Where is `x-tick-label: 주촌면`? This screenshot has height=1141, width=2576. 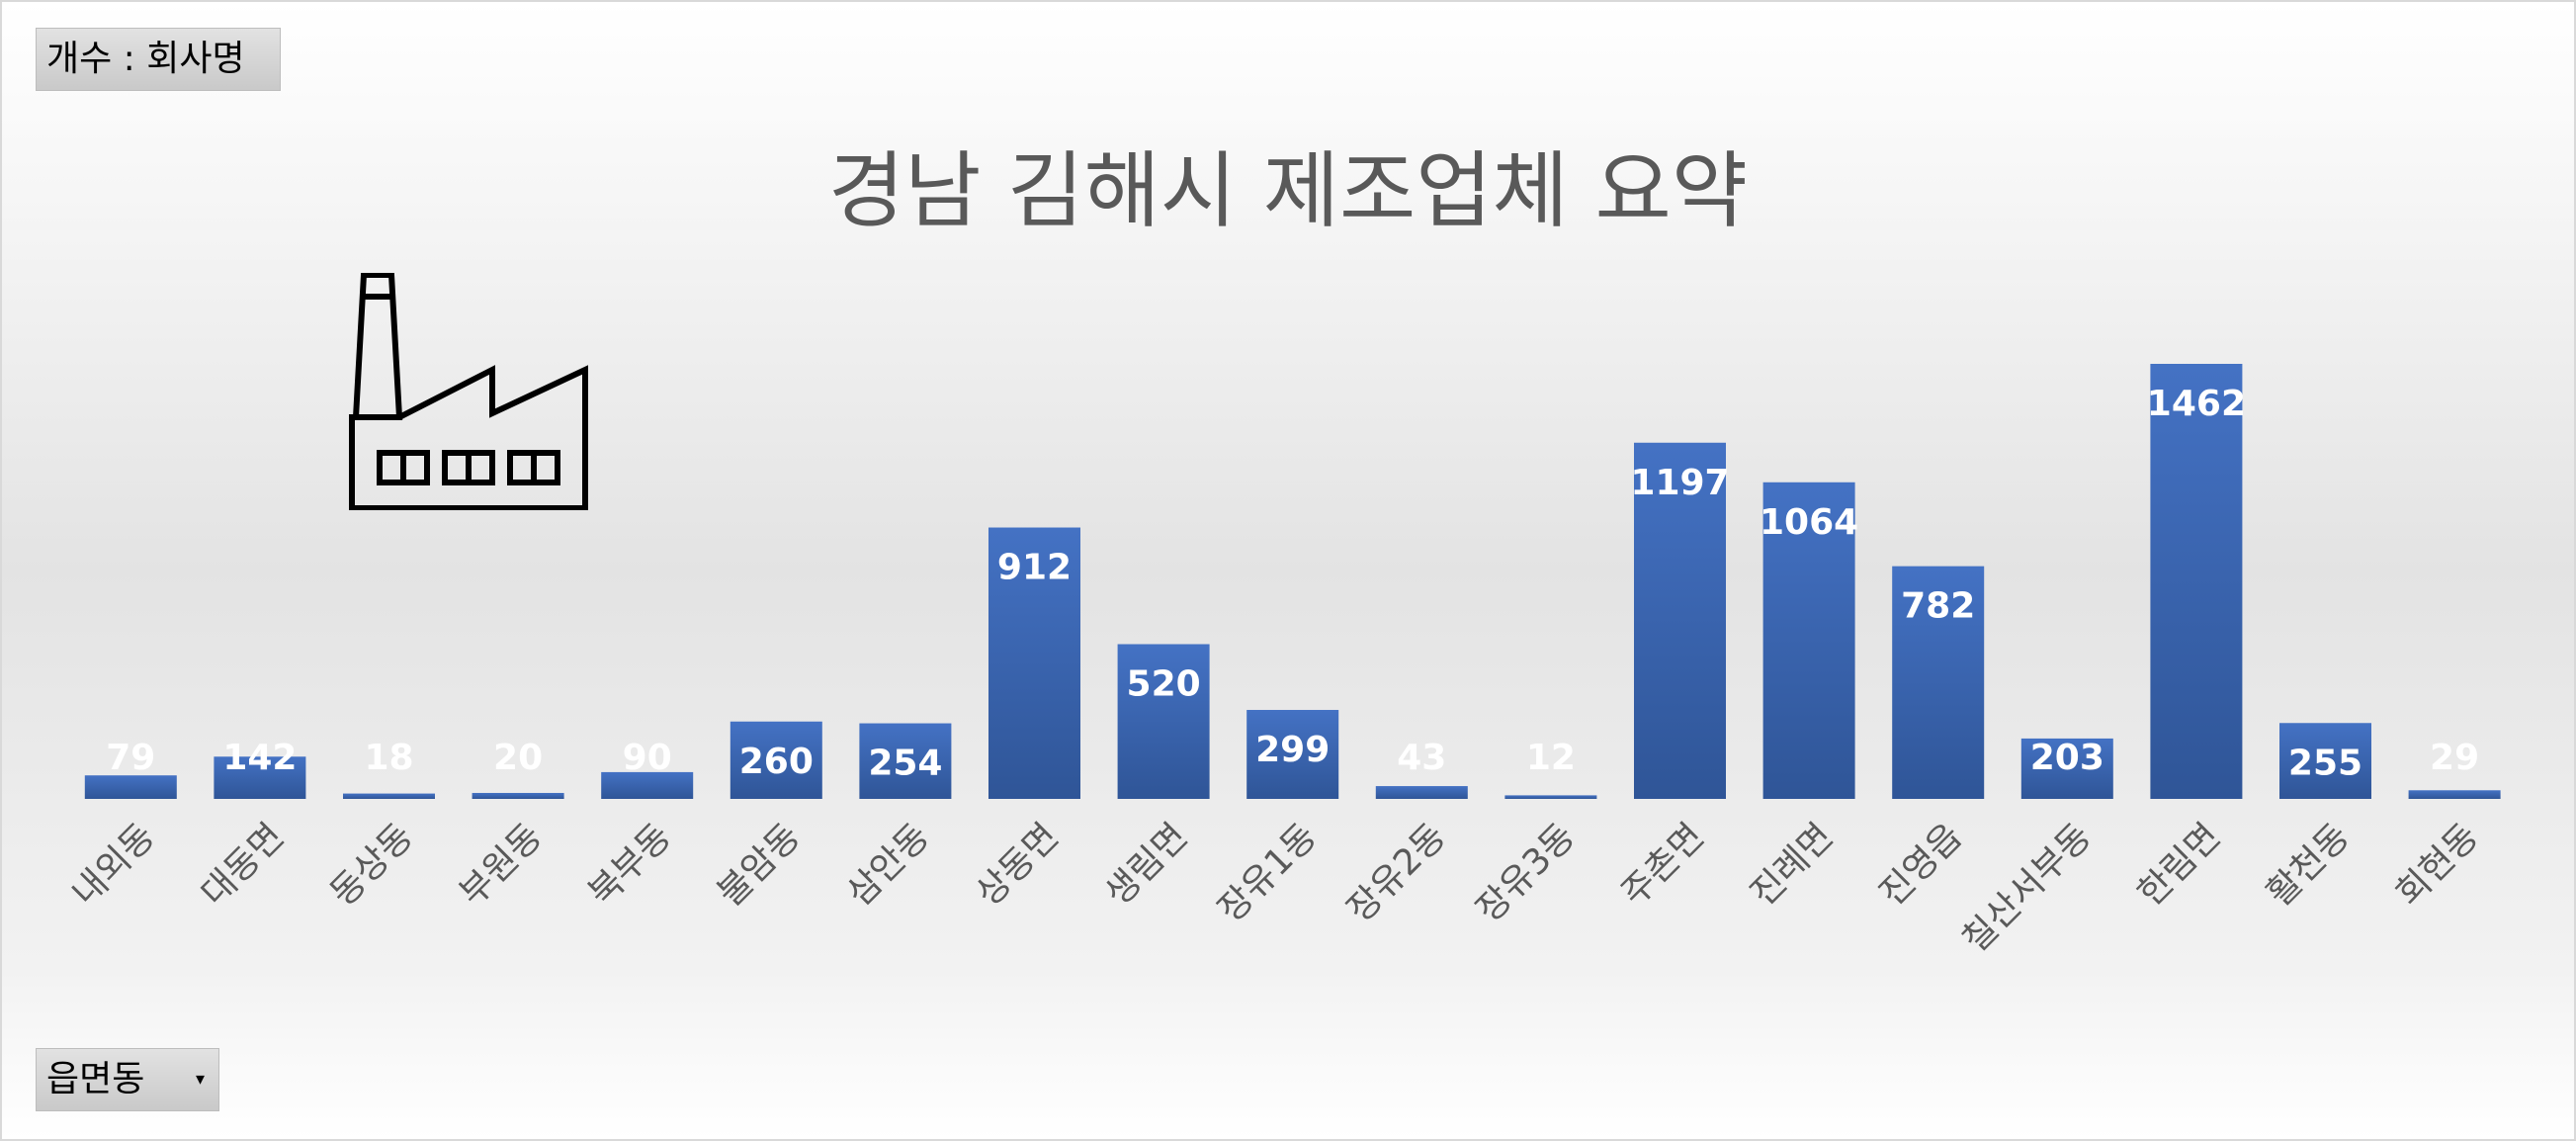 x-tick-label: 주촌면 is located at coordinates (1663, 865).